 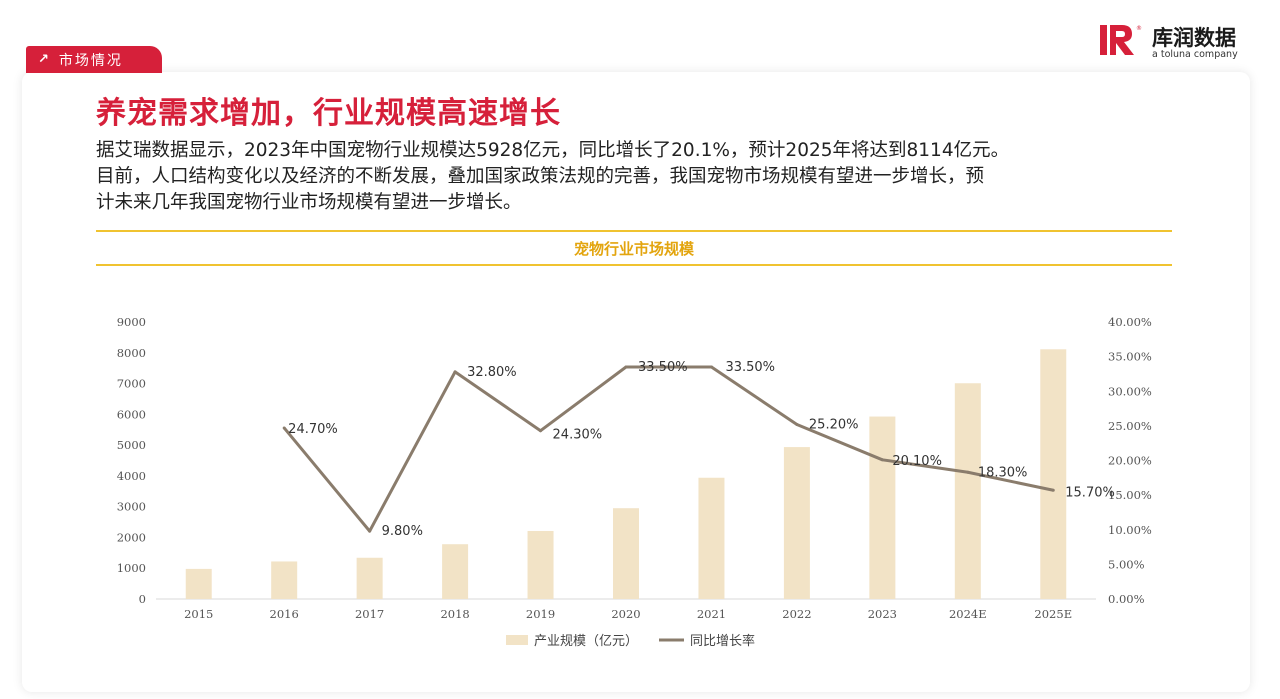 What do you see at coordinates (284, 614) in the screenshot?
I see `x-tick-label: 2016` at bounding box center [284, 614].